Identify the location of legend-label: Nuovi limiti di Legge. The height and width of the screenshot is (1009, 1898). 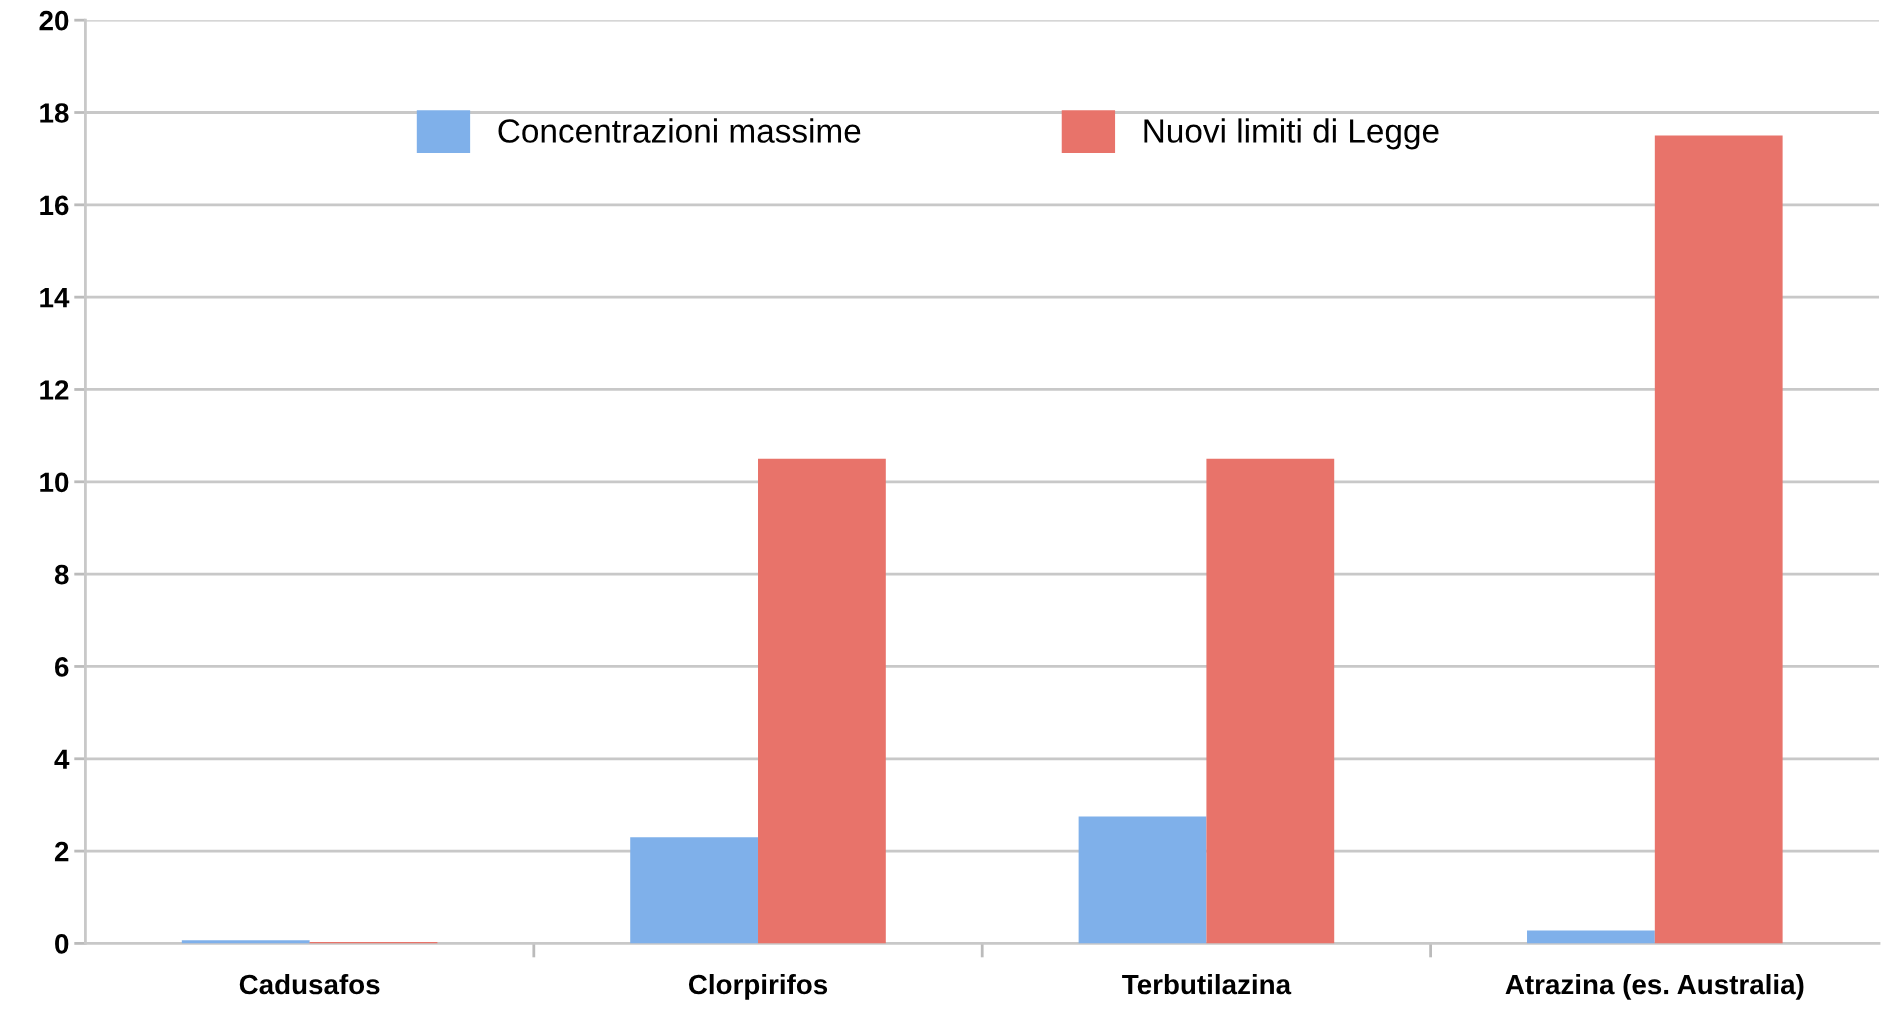
(1291, 134).